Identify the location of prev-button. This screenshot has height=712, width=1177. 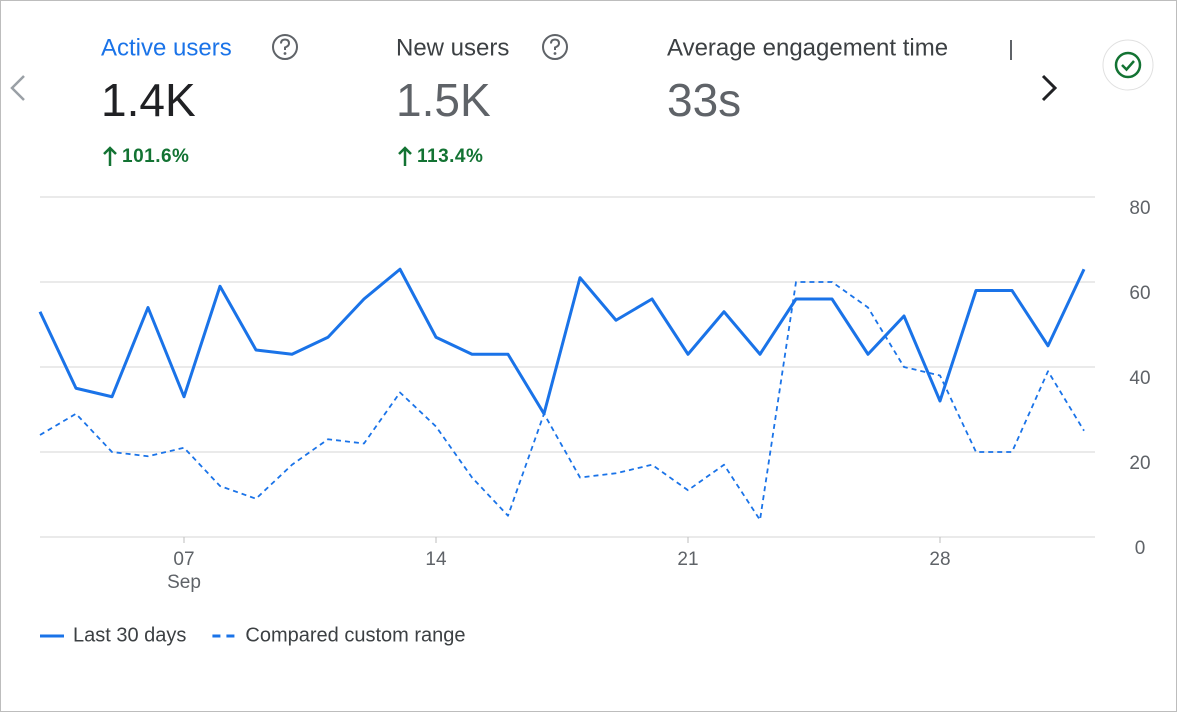
(17, 88).